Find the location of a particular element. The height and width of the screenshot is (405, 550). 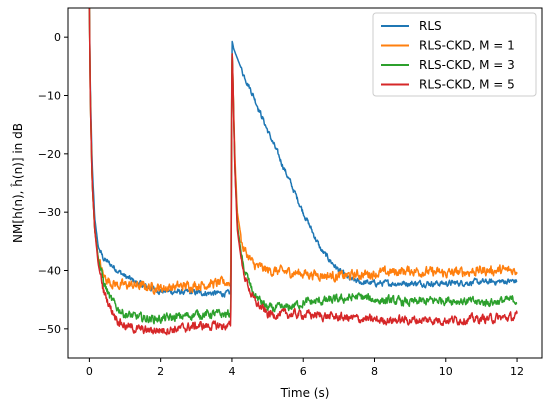

x-tick-label: 4 is located at coordinates (231, 371).